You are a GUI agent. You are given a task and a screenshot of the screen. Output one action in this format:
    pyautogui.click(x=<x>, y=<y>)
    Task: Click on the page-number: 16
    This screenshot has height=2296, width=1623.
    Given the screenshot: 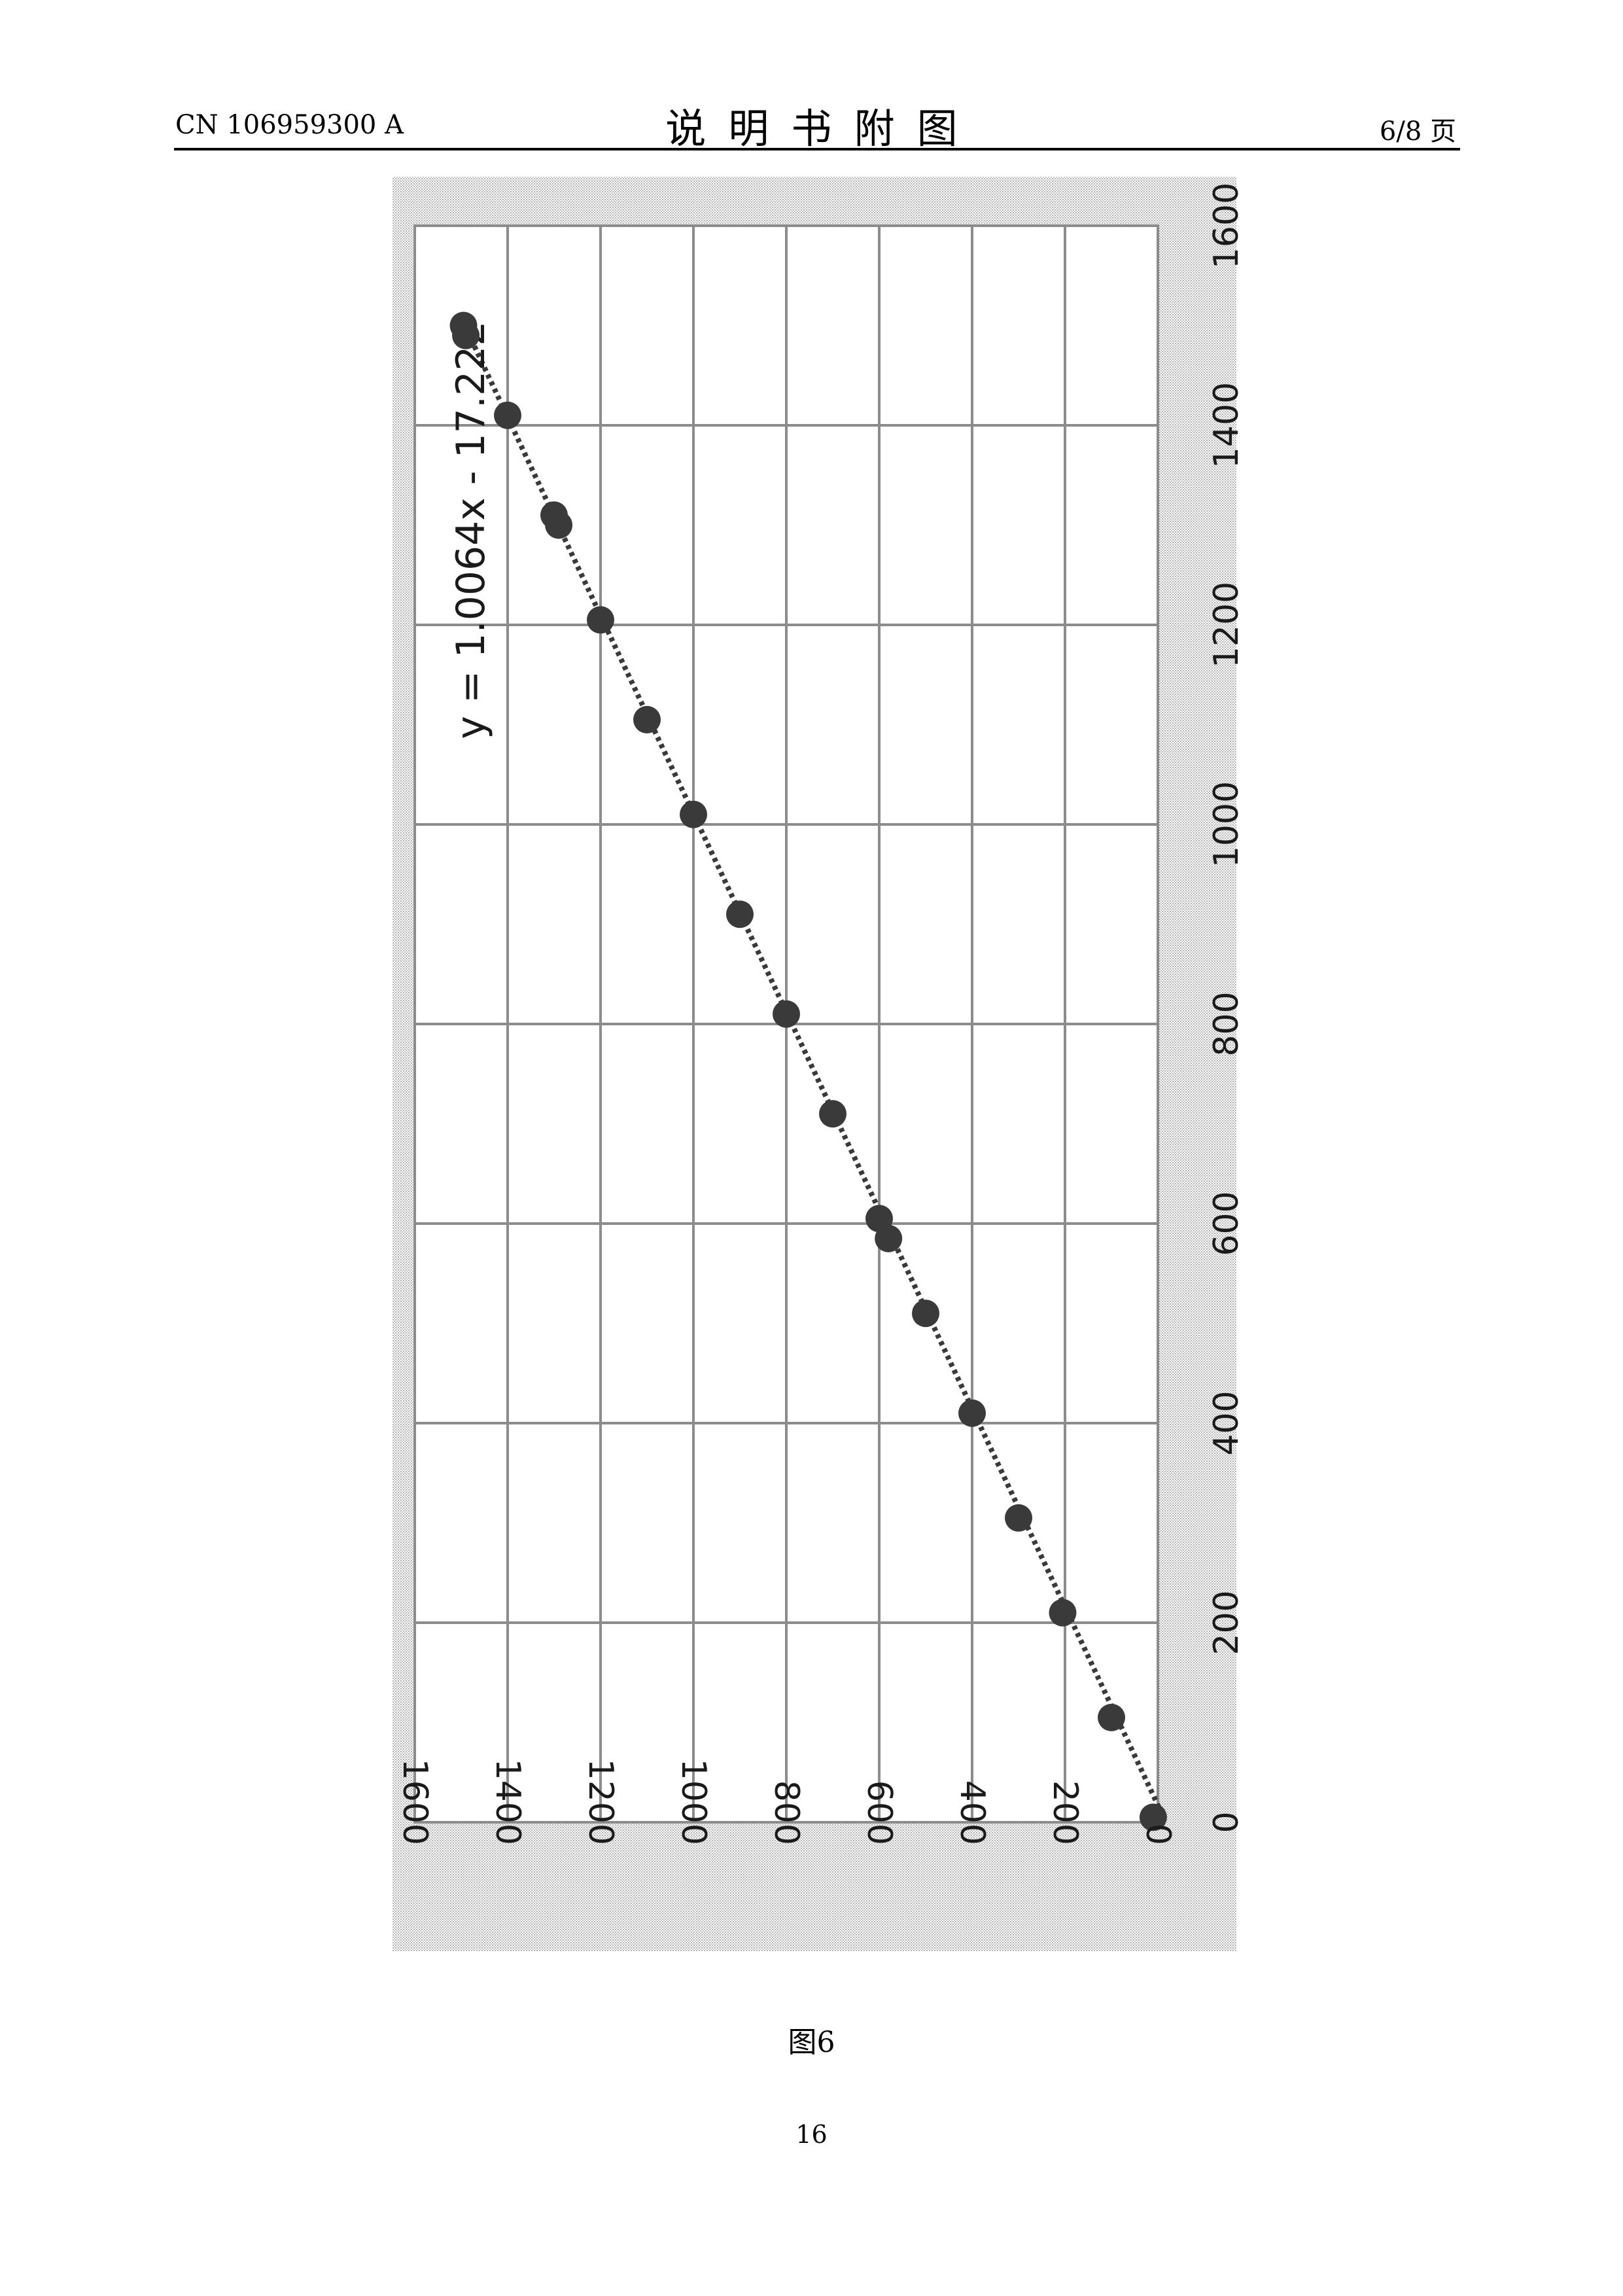 What is the action you would take?
    pyautogui.click(x=812, y=2134)
    